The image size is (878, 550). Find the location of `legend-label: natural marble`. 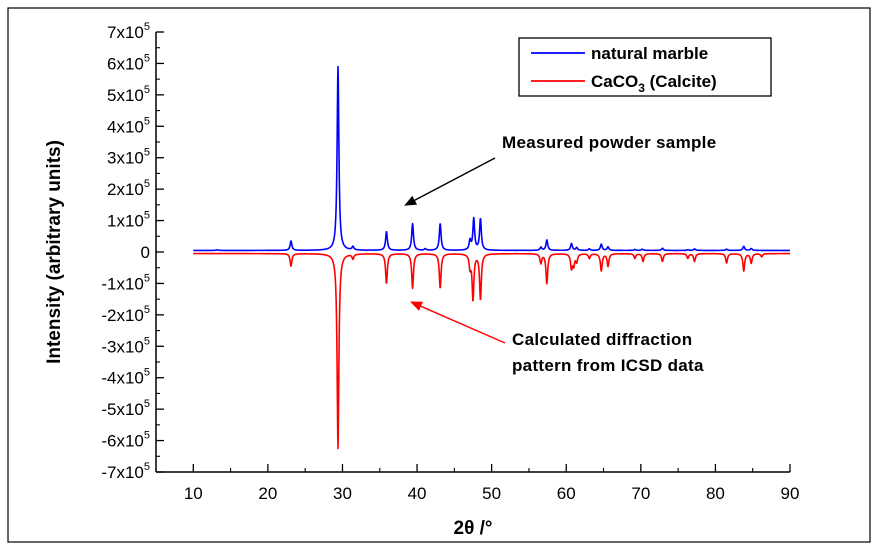

legend-label: natural marble is located at coordinates (649, 53).